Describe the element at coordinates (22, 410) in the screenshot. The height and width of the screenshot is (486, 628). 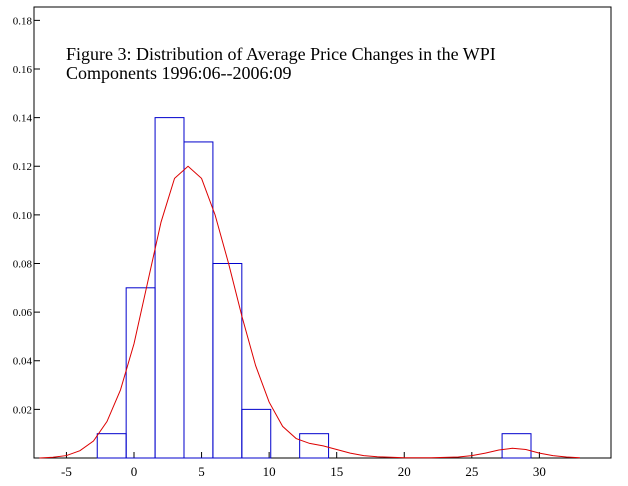
I see `y-tick-label: 0.02` at that location.